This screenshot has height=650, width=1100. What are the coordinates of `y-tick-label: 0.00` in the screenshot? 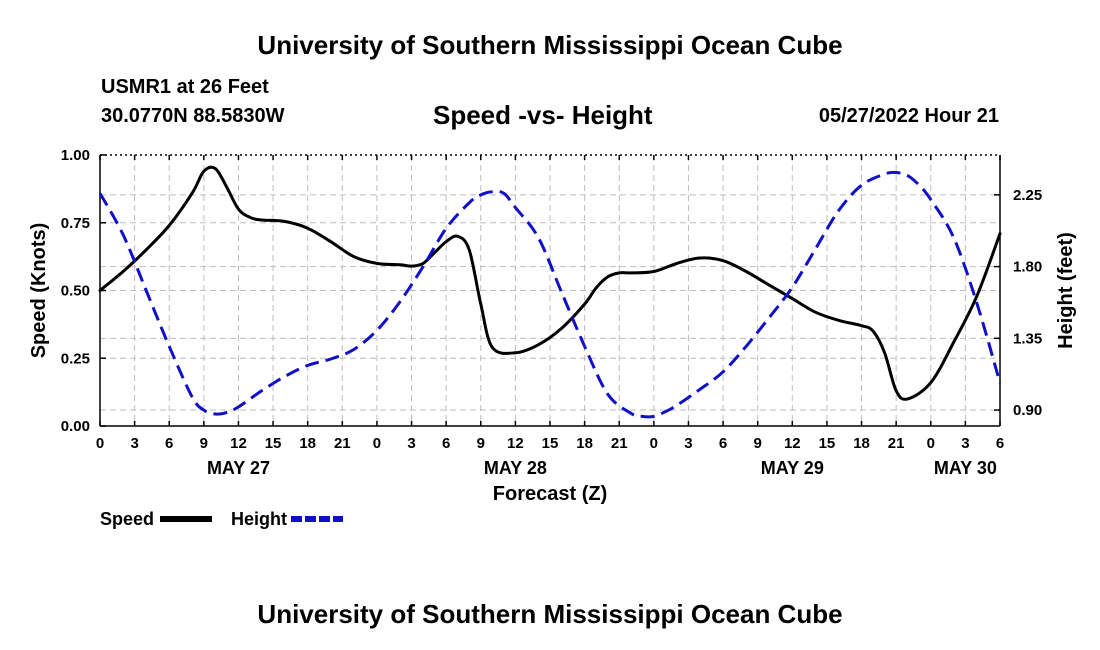 It's located at (75, 426).